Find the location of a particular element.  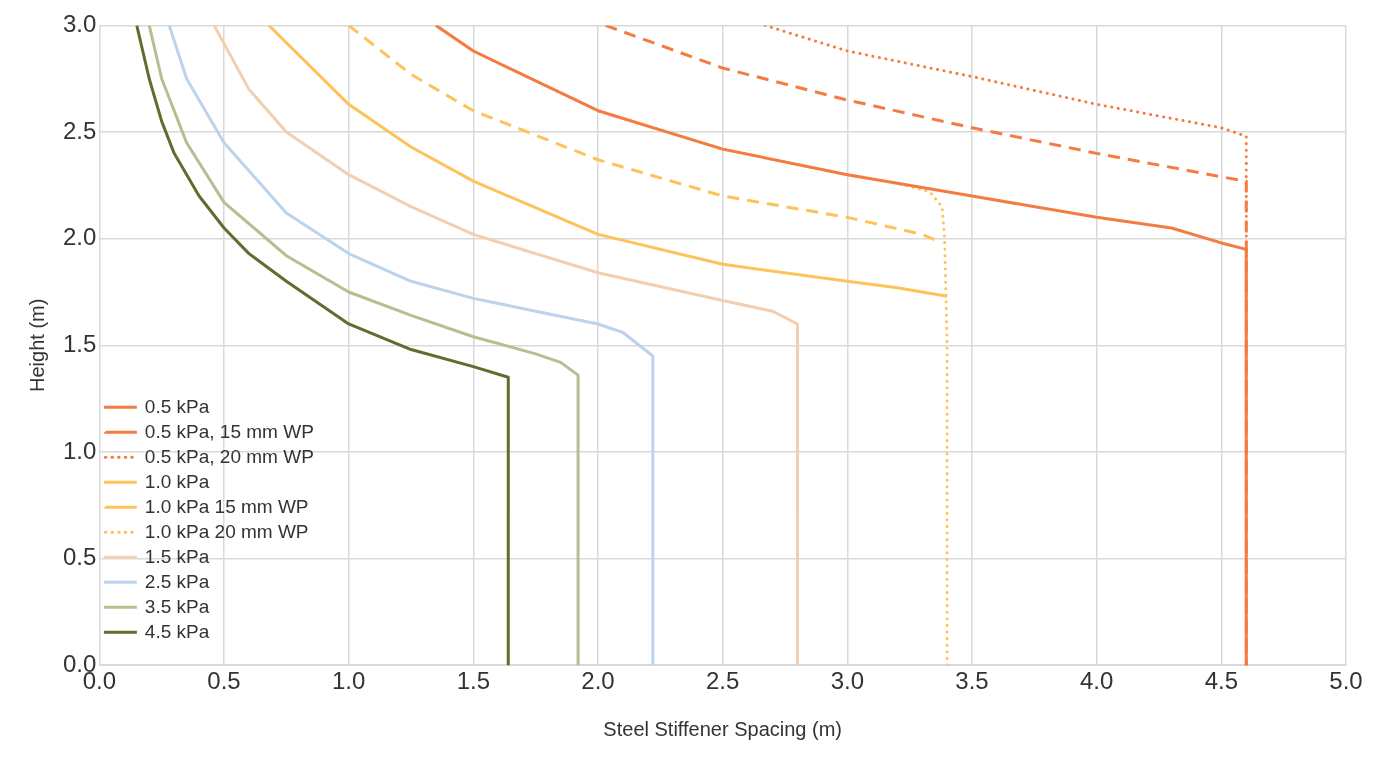

legend-label: 3.5 kPa is located at coordinates (177, 606).